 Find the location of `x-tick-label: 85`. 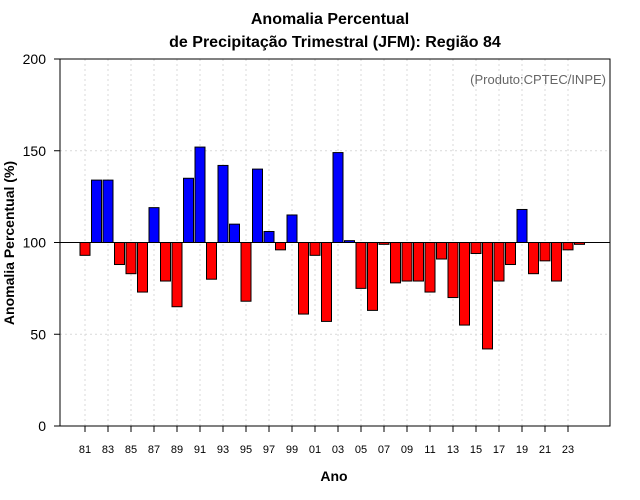

x-tick-label: 85 is located at coordinates (131, 450).